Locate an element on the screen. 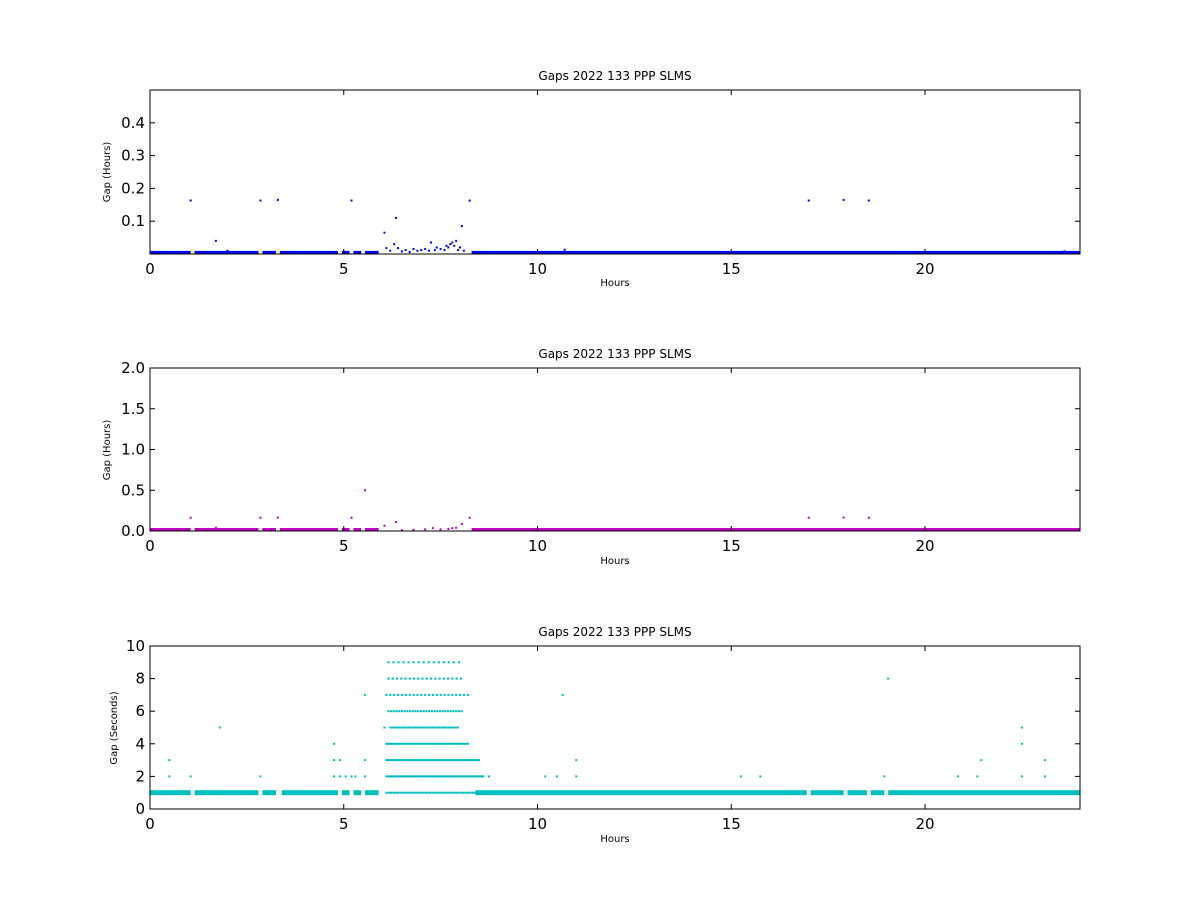  y-tick-label: 2.0 is located at coordinates (133, 368).